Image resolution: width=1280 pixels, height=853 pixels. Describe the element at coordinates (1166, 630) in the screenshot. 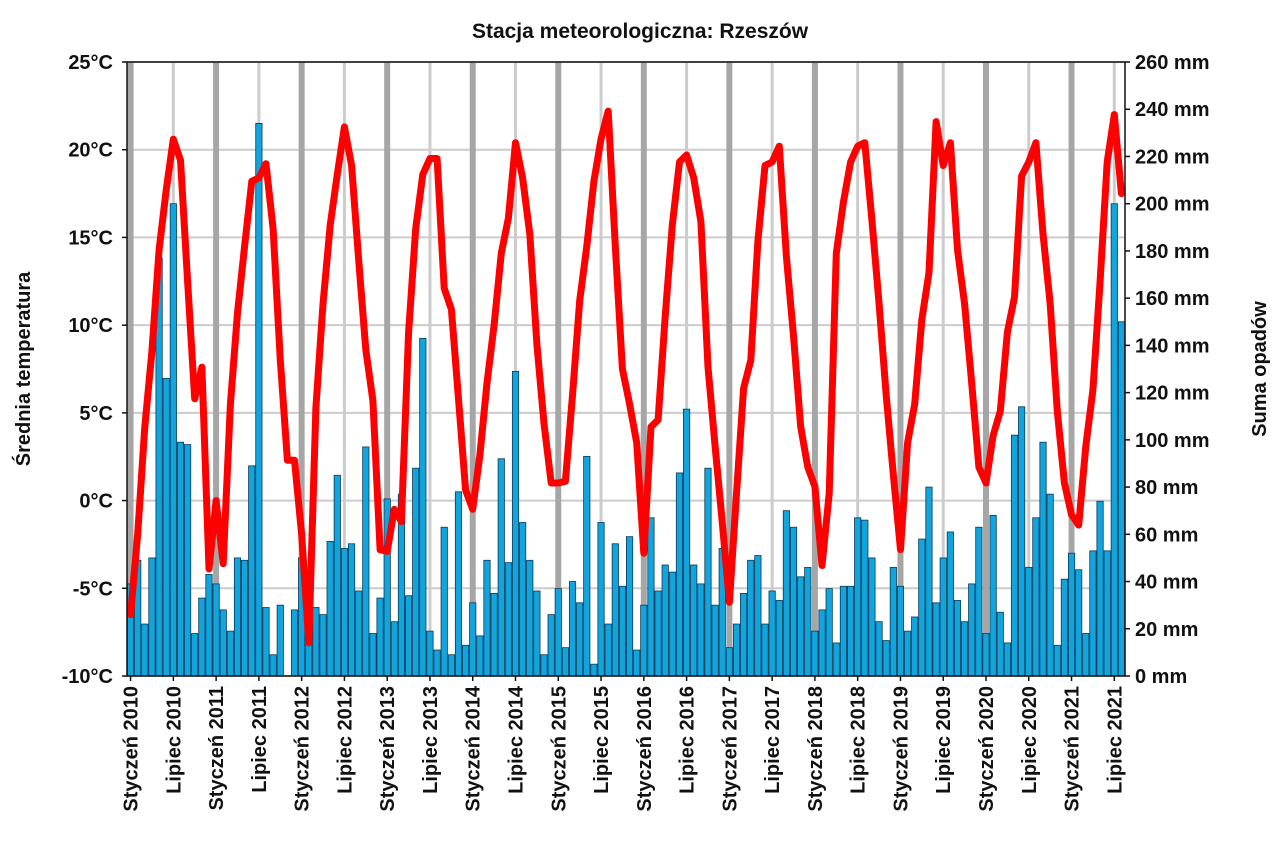

I see `y-right-tick-label: 20 mm` at that location.